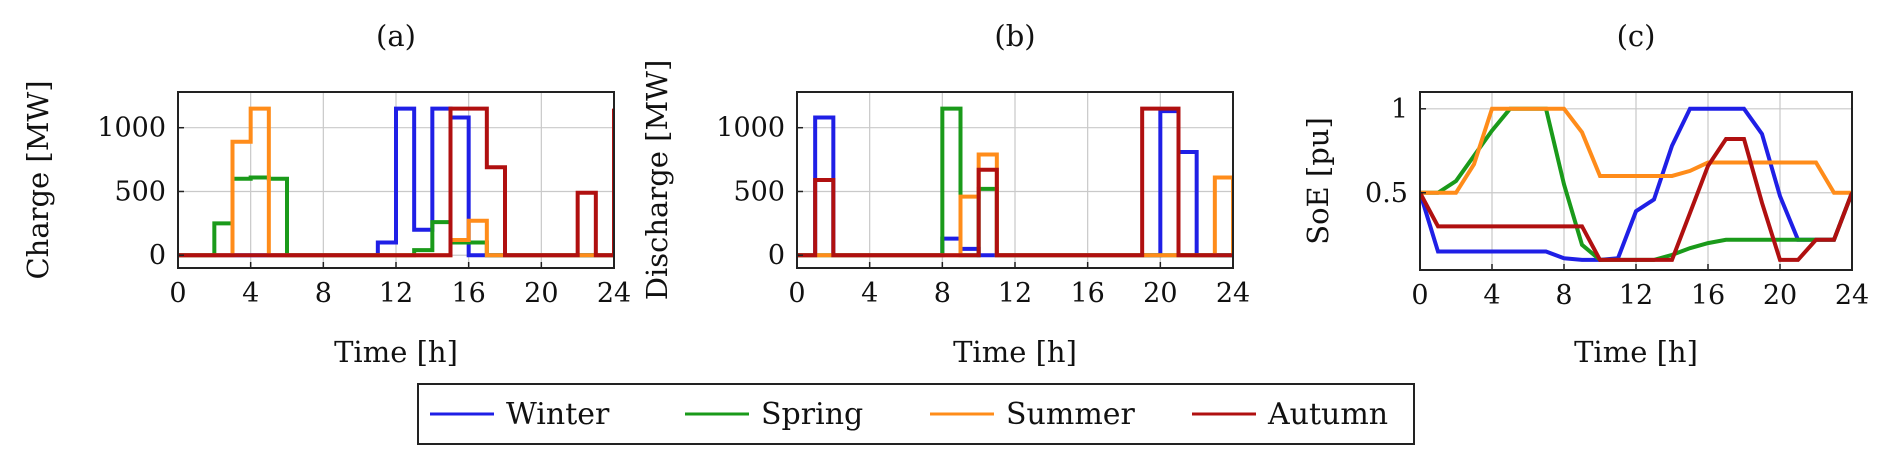 The width and height of the screenshot is (1892, 463). I want to click on legend-entry-winter: Winter, so click(520, 414).